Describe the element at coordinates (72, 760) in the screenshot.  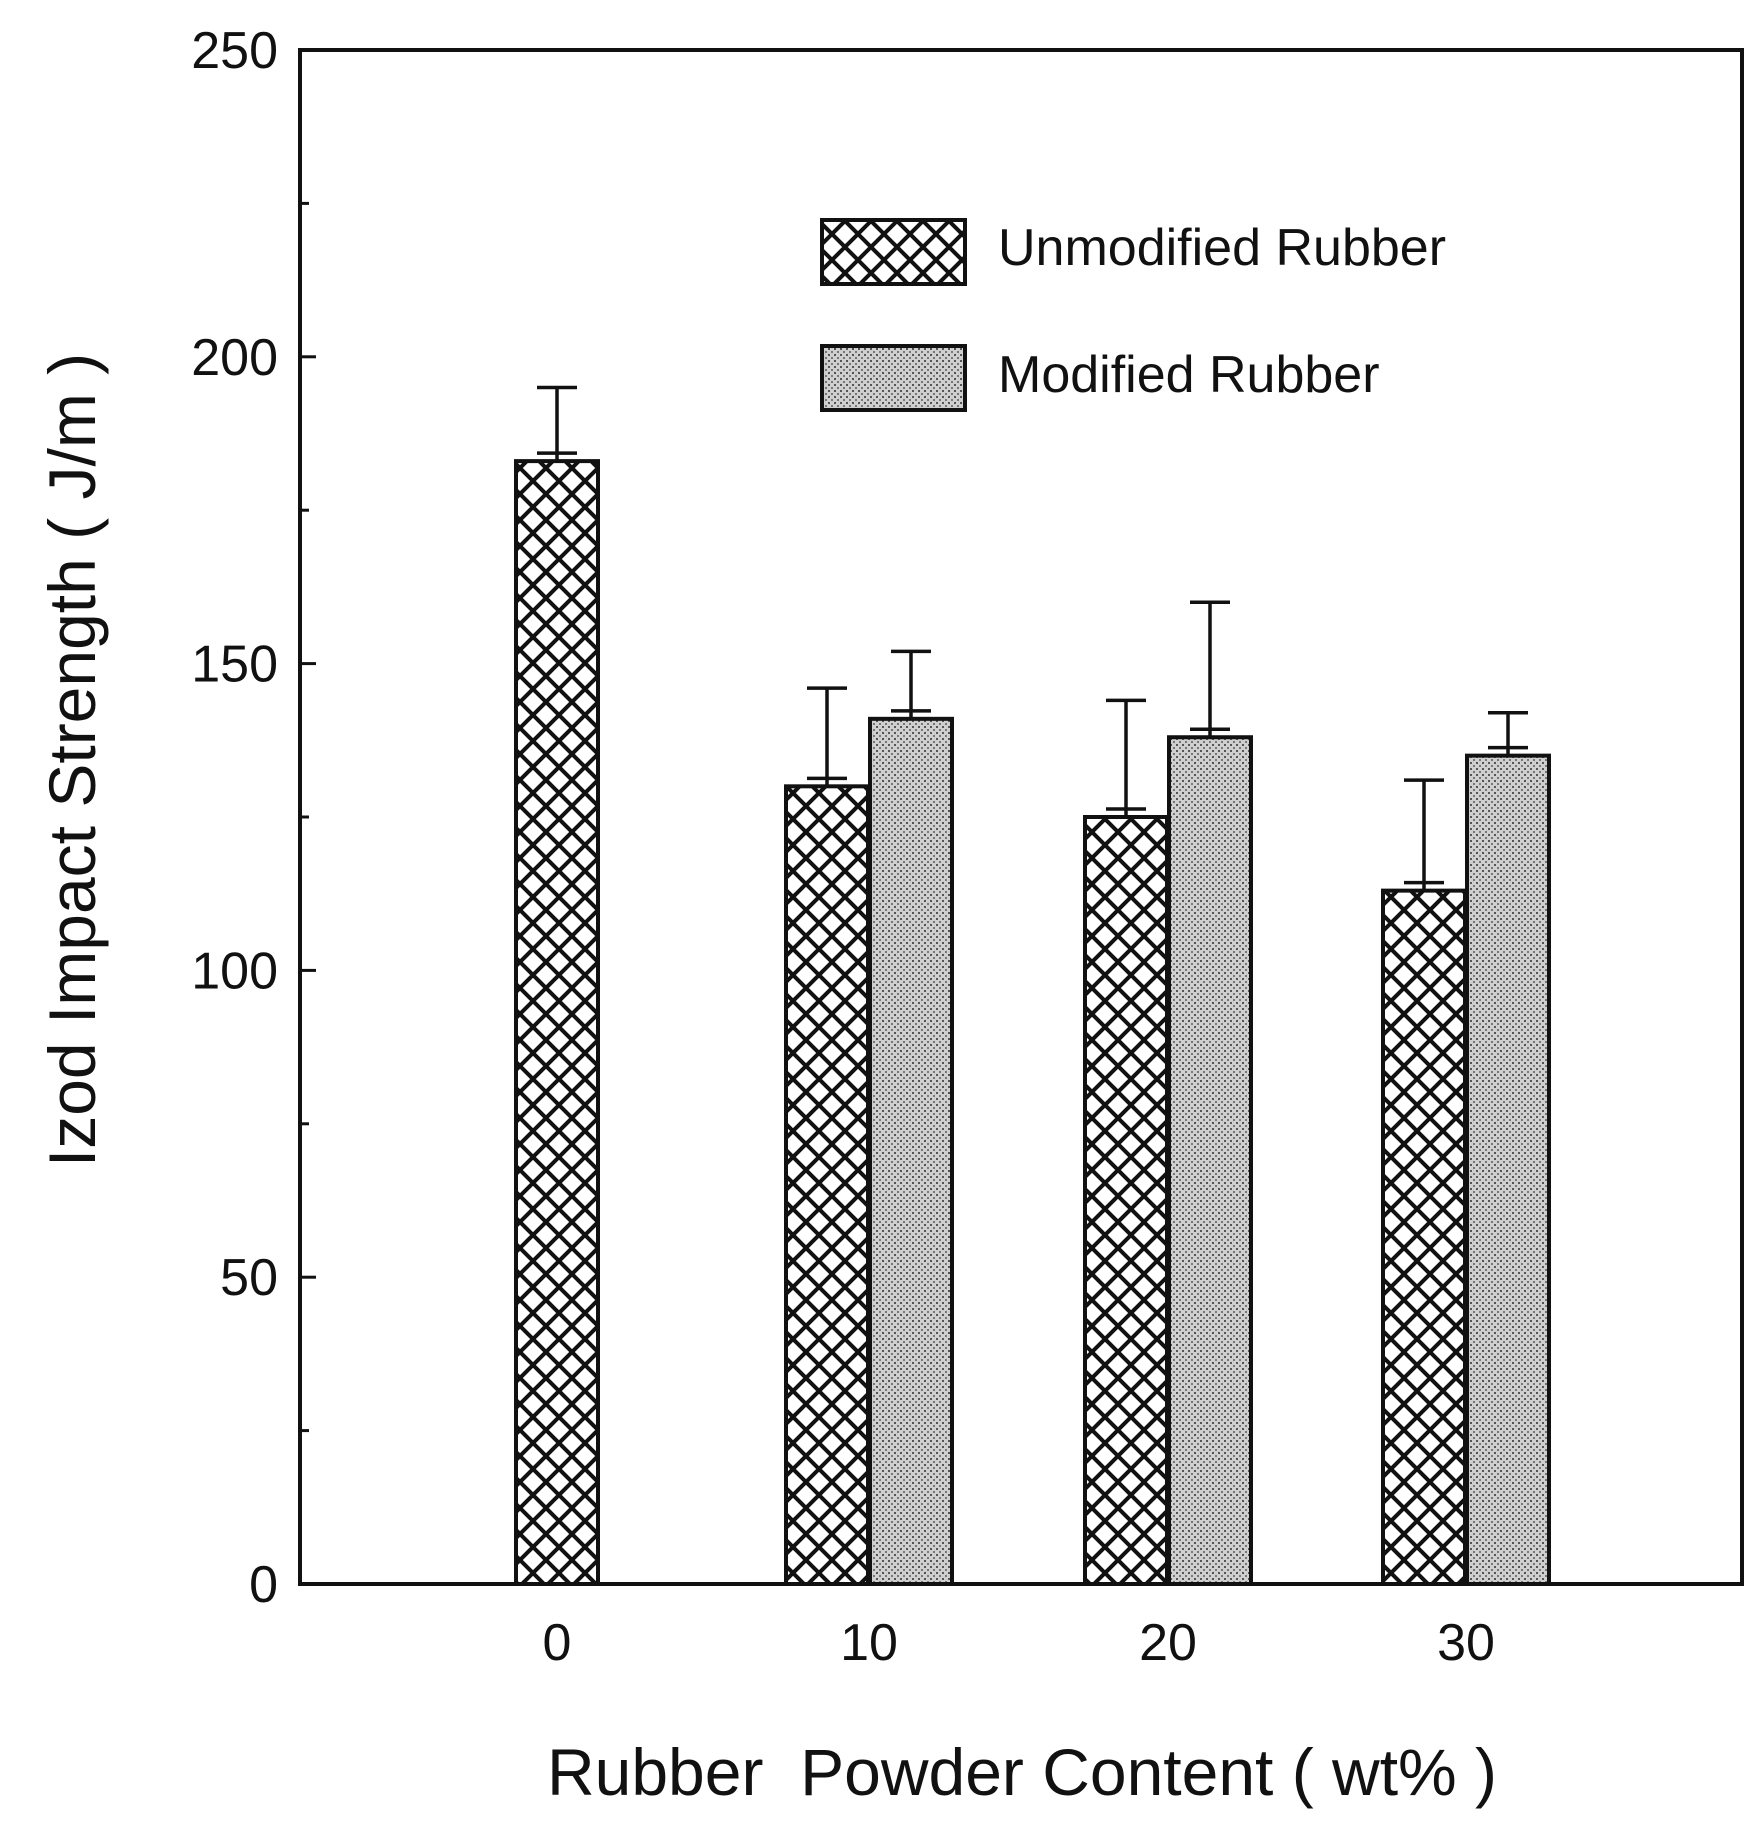
I see `y-axis-title: Izod Impact Strength ( J/m )` at that location.